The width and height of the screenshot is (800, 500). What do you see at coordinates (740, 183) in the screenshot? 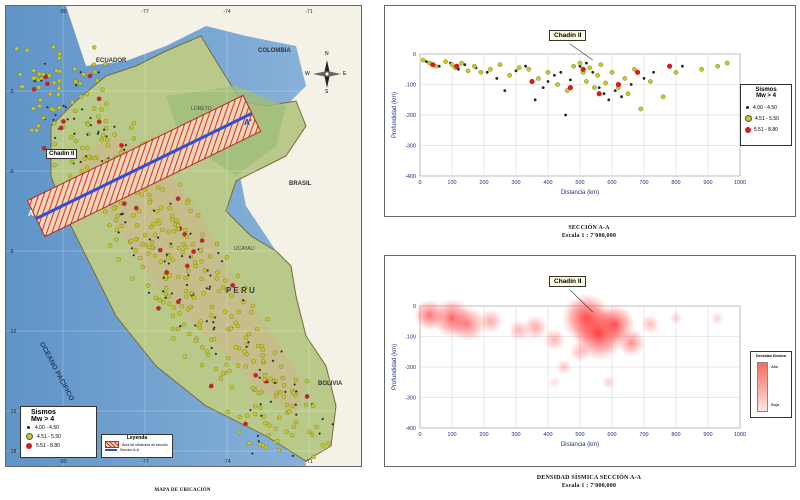
I see `x-tick-label: 1000` at bounding box center [740, 183].